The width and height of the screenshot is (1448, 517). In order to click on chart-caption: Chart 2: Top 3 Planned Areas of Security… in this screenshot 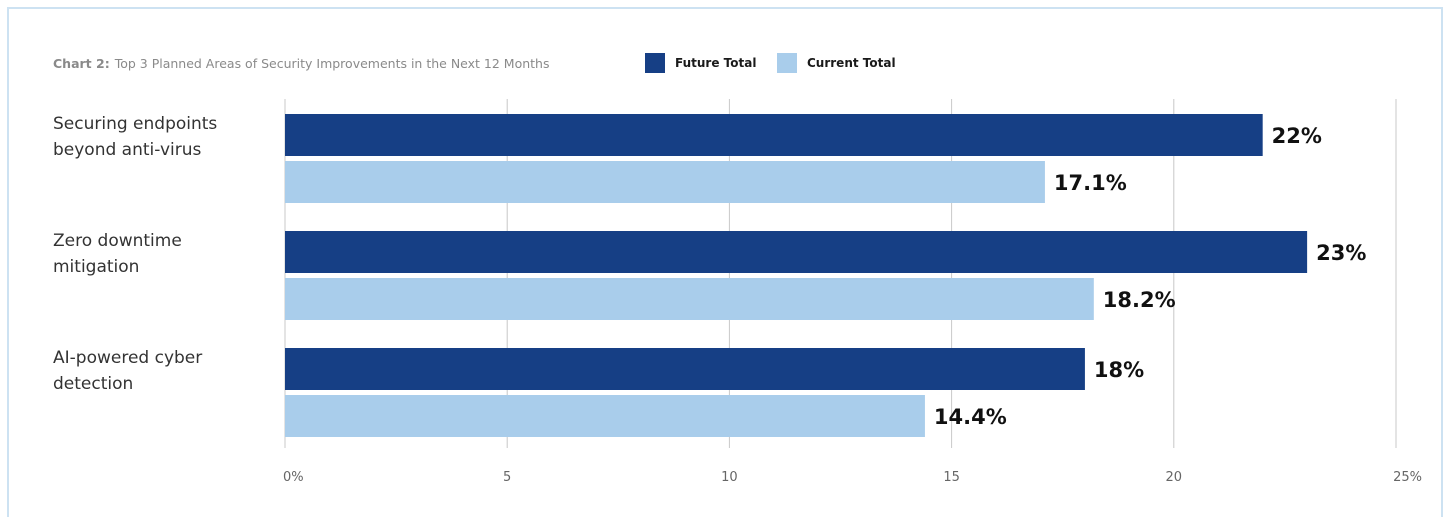, I will do `click(301, 63)`.